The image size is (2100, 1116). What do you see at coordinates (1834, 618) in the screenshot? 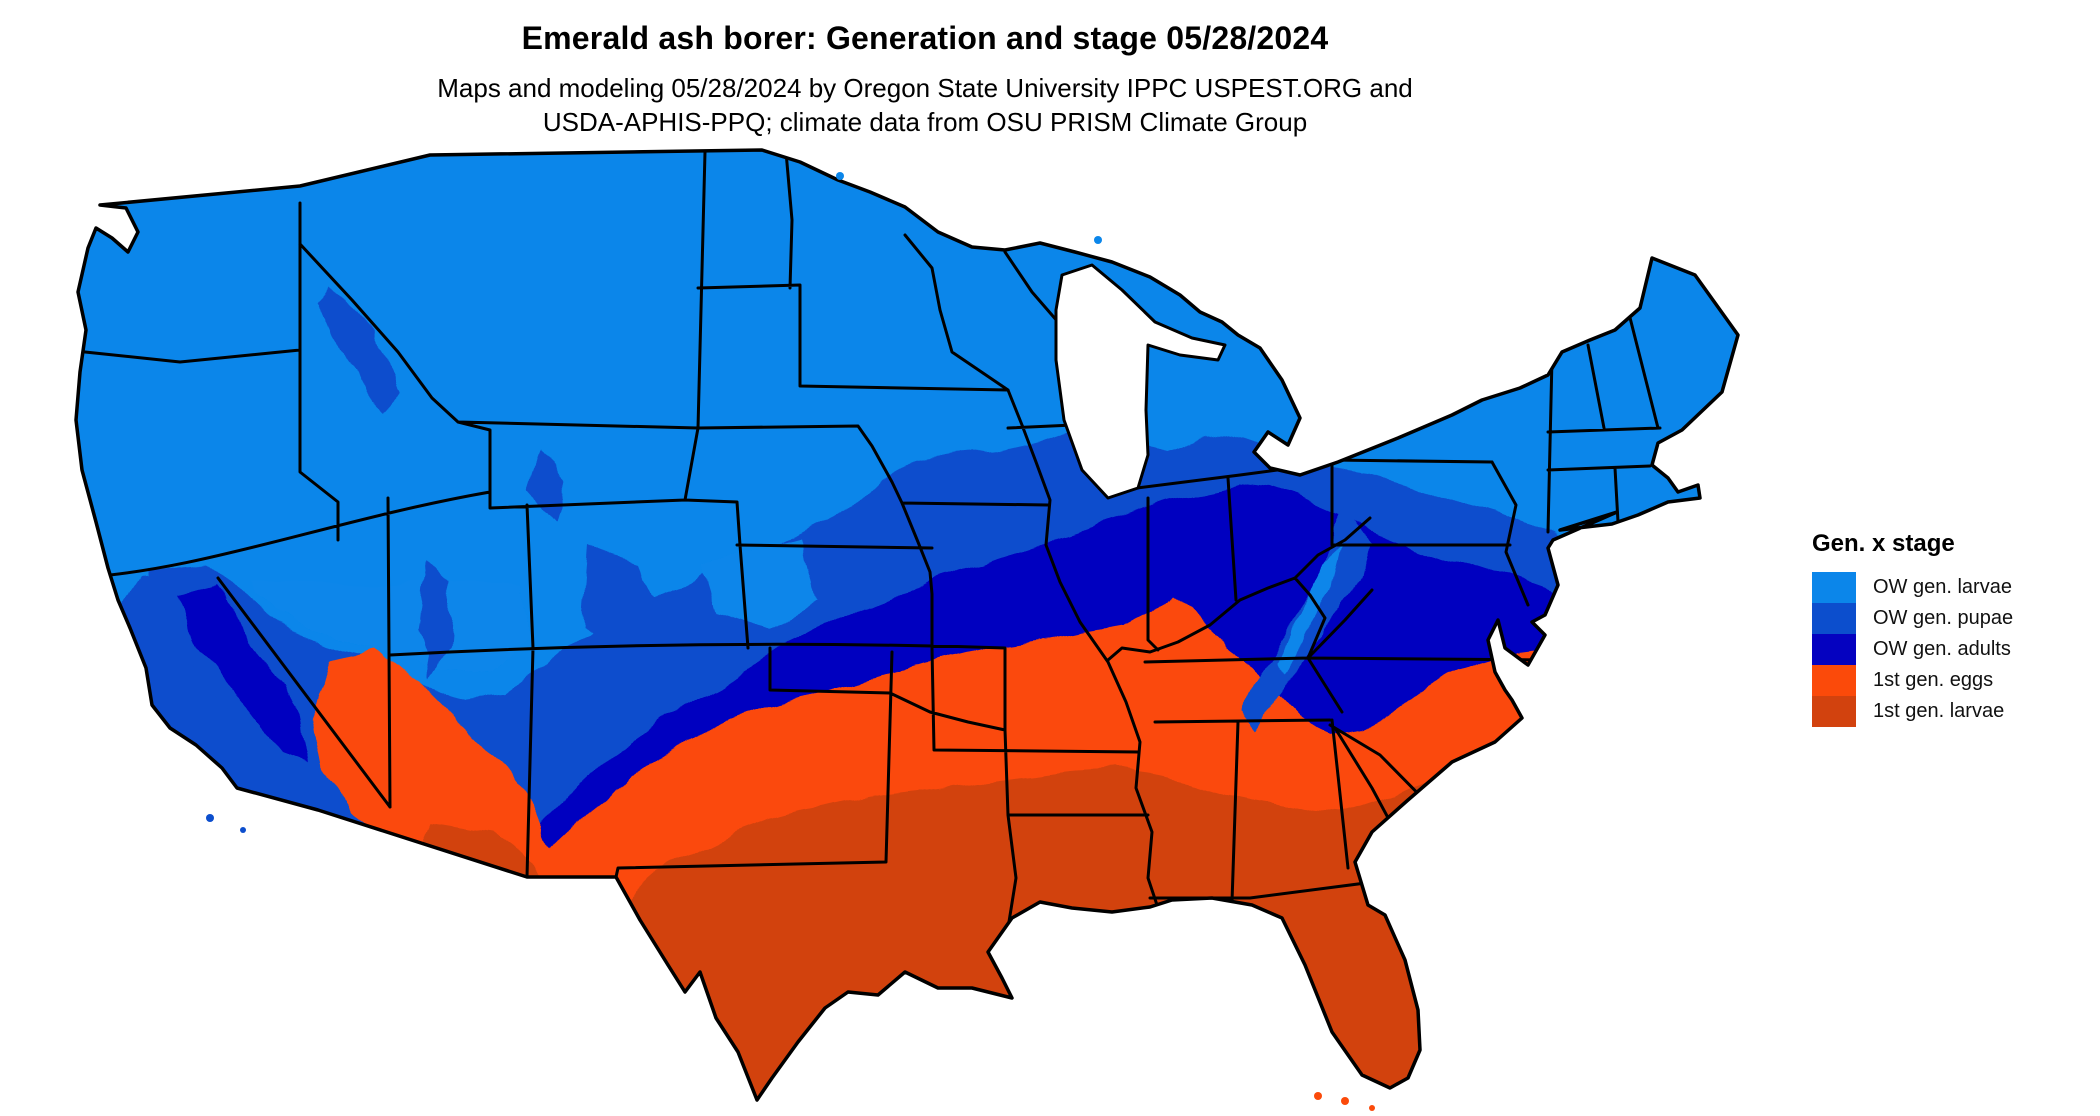
I see `swatch-ow-pupae` at bounding box center [1834, 618].